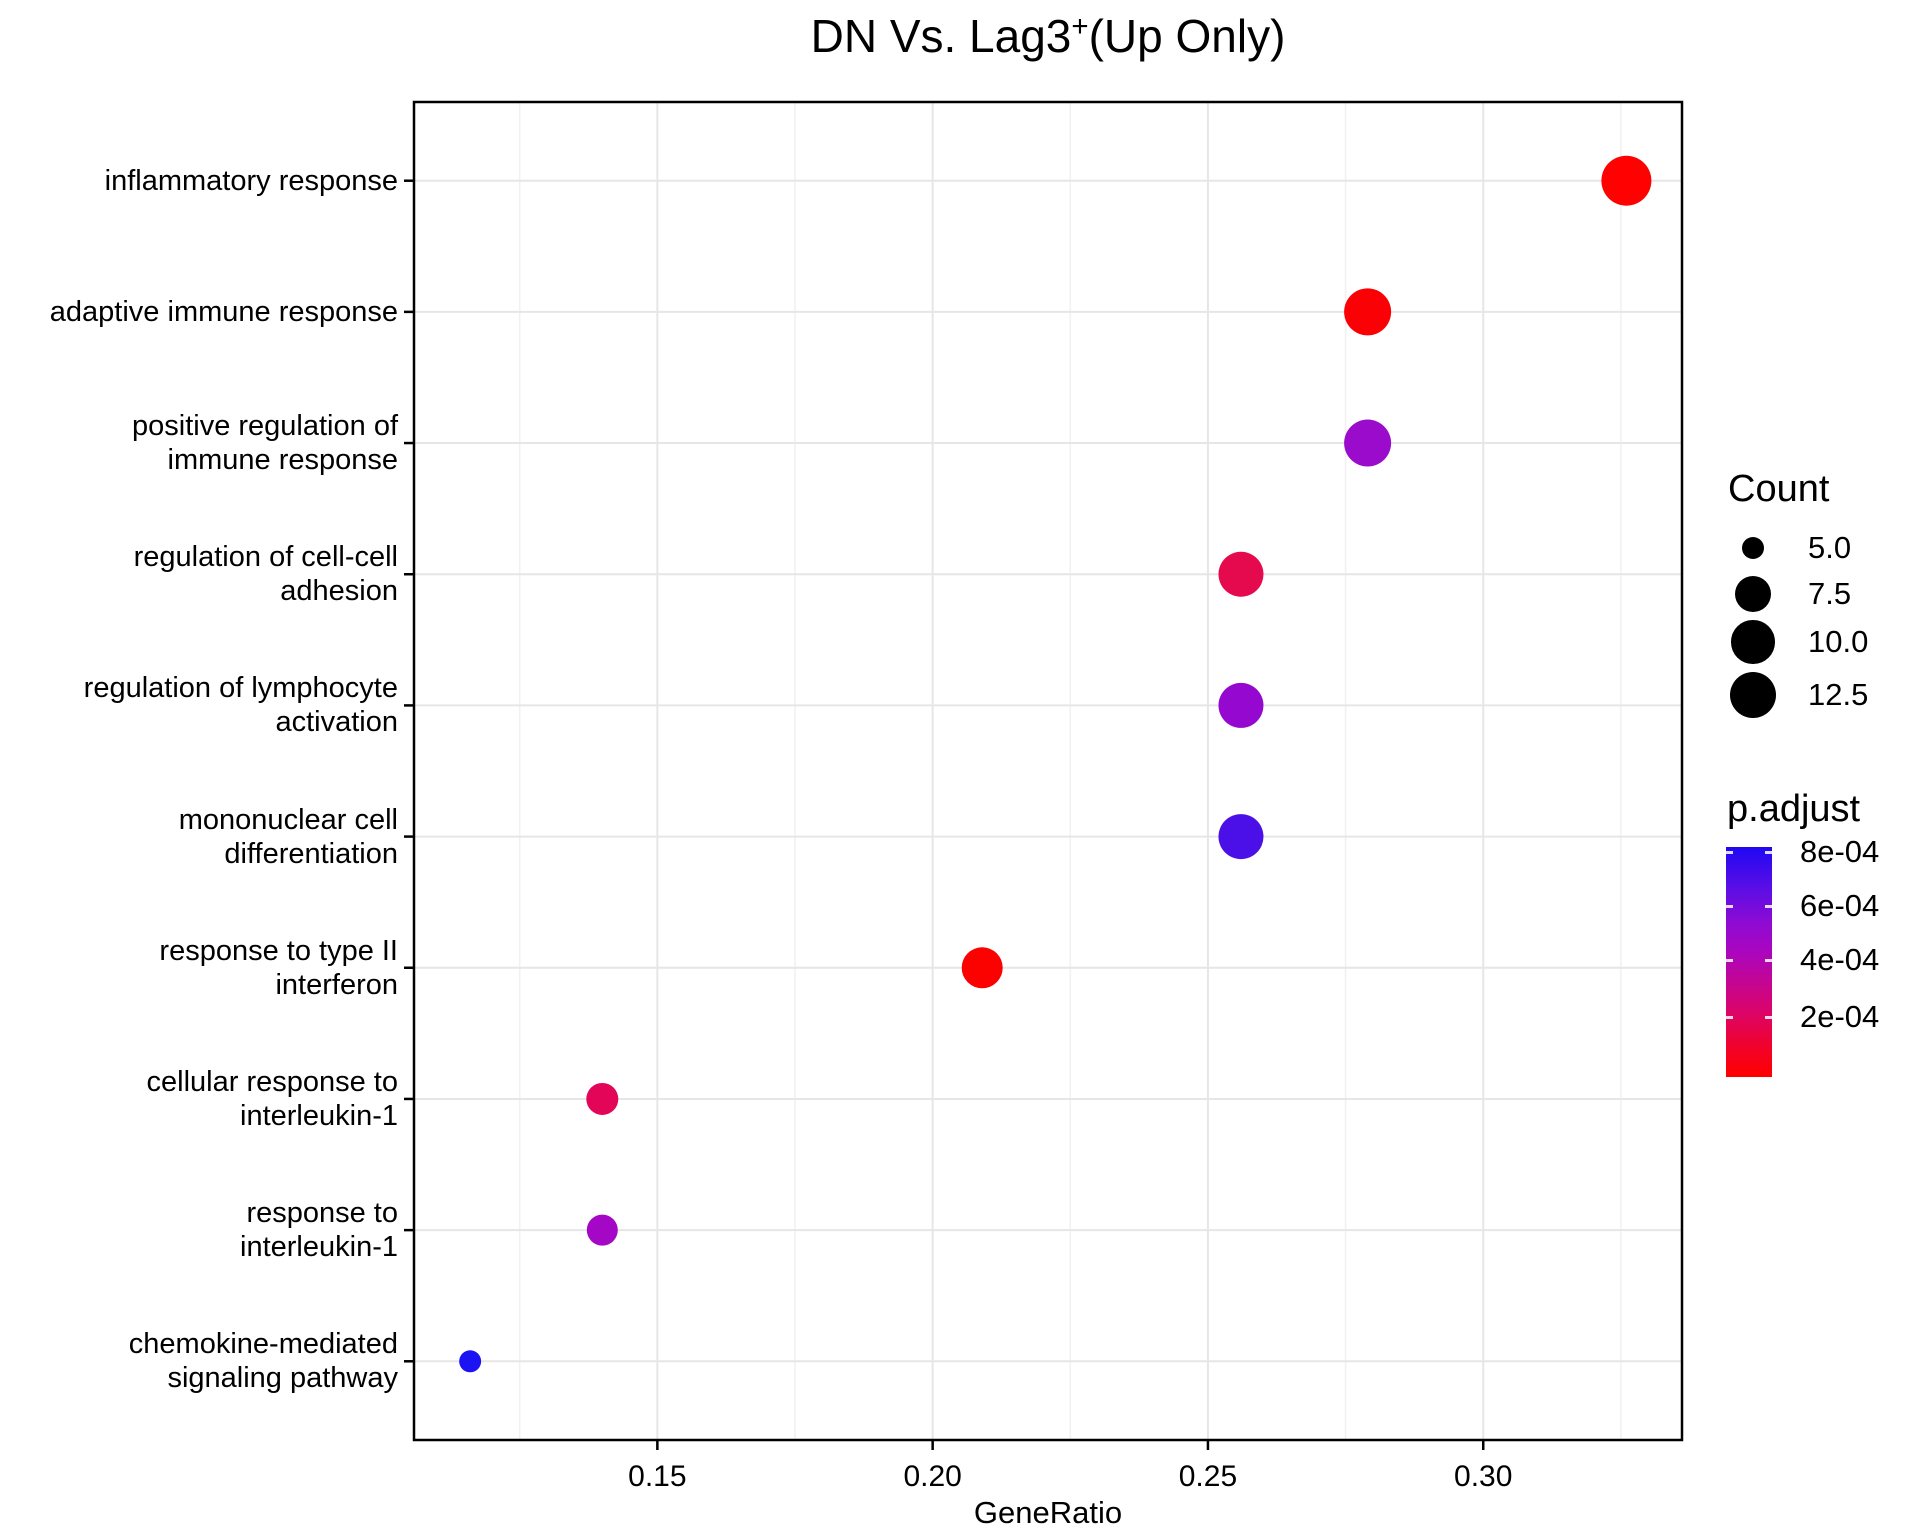 The height and width of the screenshot is (1536, 1920). I want to click on y-axis-label: inflammatory response, so click(251, 181).